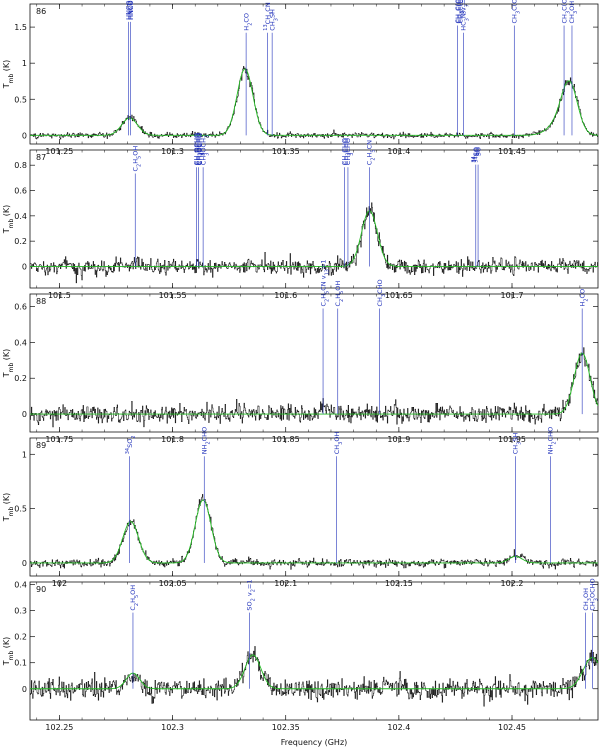 The height and width of the screenshot is (748, 600). I want to click on panel-number-label: 86, so click(41, 11).